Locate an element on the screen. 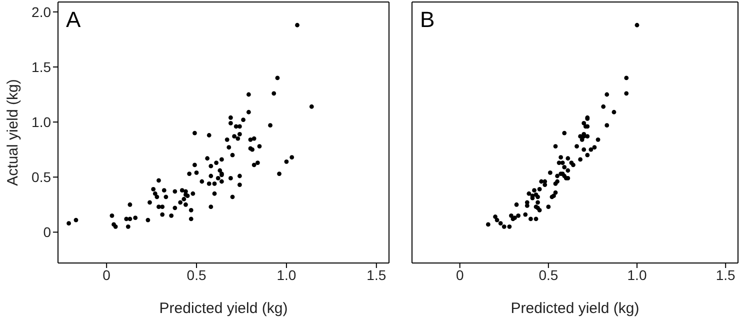 This screenshot has height=319, width=747. chart-title: A is located at coordinates (73, 19).